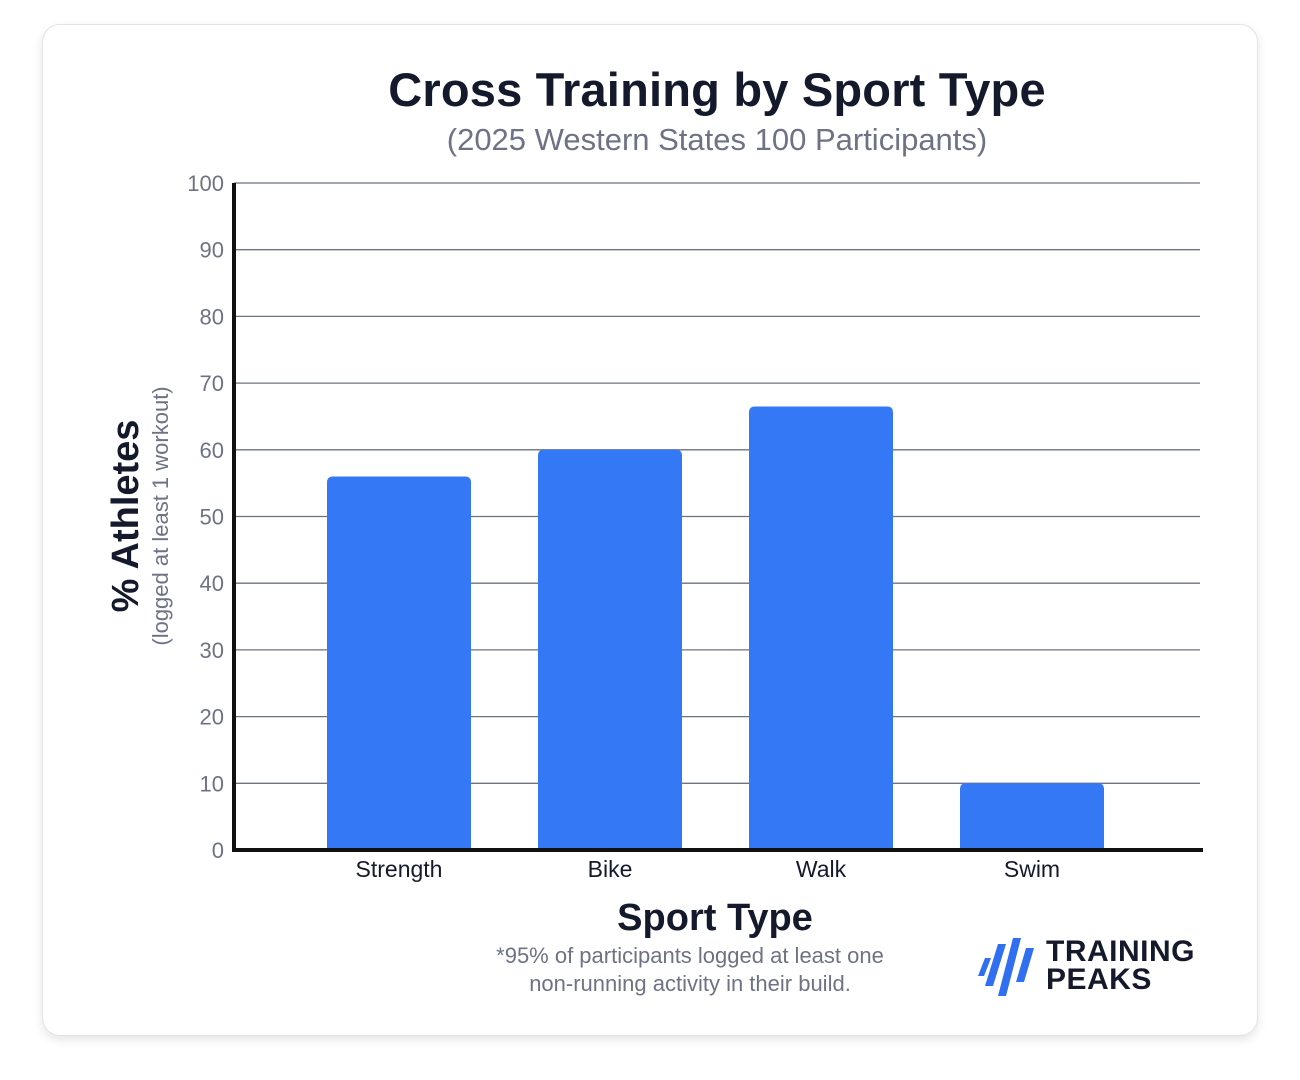 This screenshot has height=1080, width=1300. What do you see at coordinates (218, 850) in the screenshot?
I see `y-tick-label: 0` at bounding box center [218, 850].